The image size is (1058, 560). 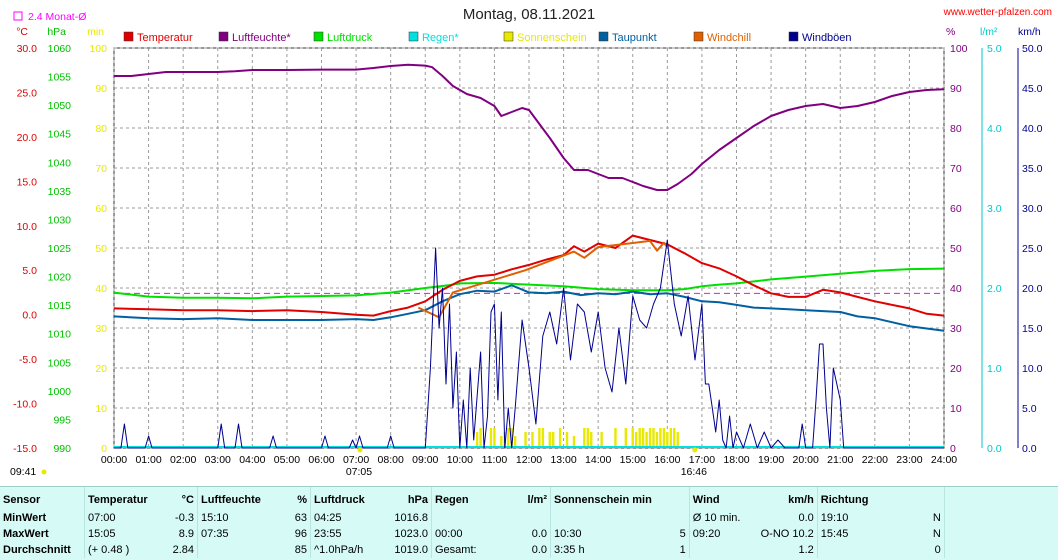 What do you see at coordinates (101, 129) in the screenshot?
I see `min-tick-label: 80` at bounding box center [101, 129].